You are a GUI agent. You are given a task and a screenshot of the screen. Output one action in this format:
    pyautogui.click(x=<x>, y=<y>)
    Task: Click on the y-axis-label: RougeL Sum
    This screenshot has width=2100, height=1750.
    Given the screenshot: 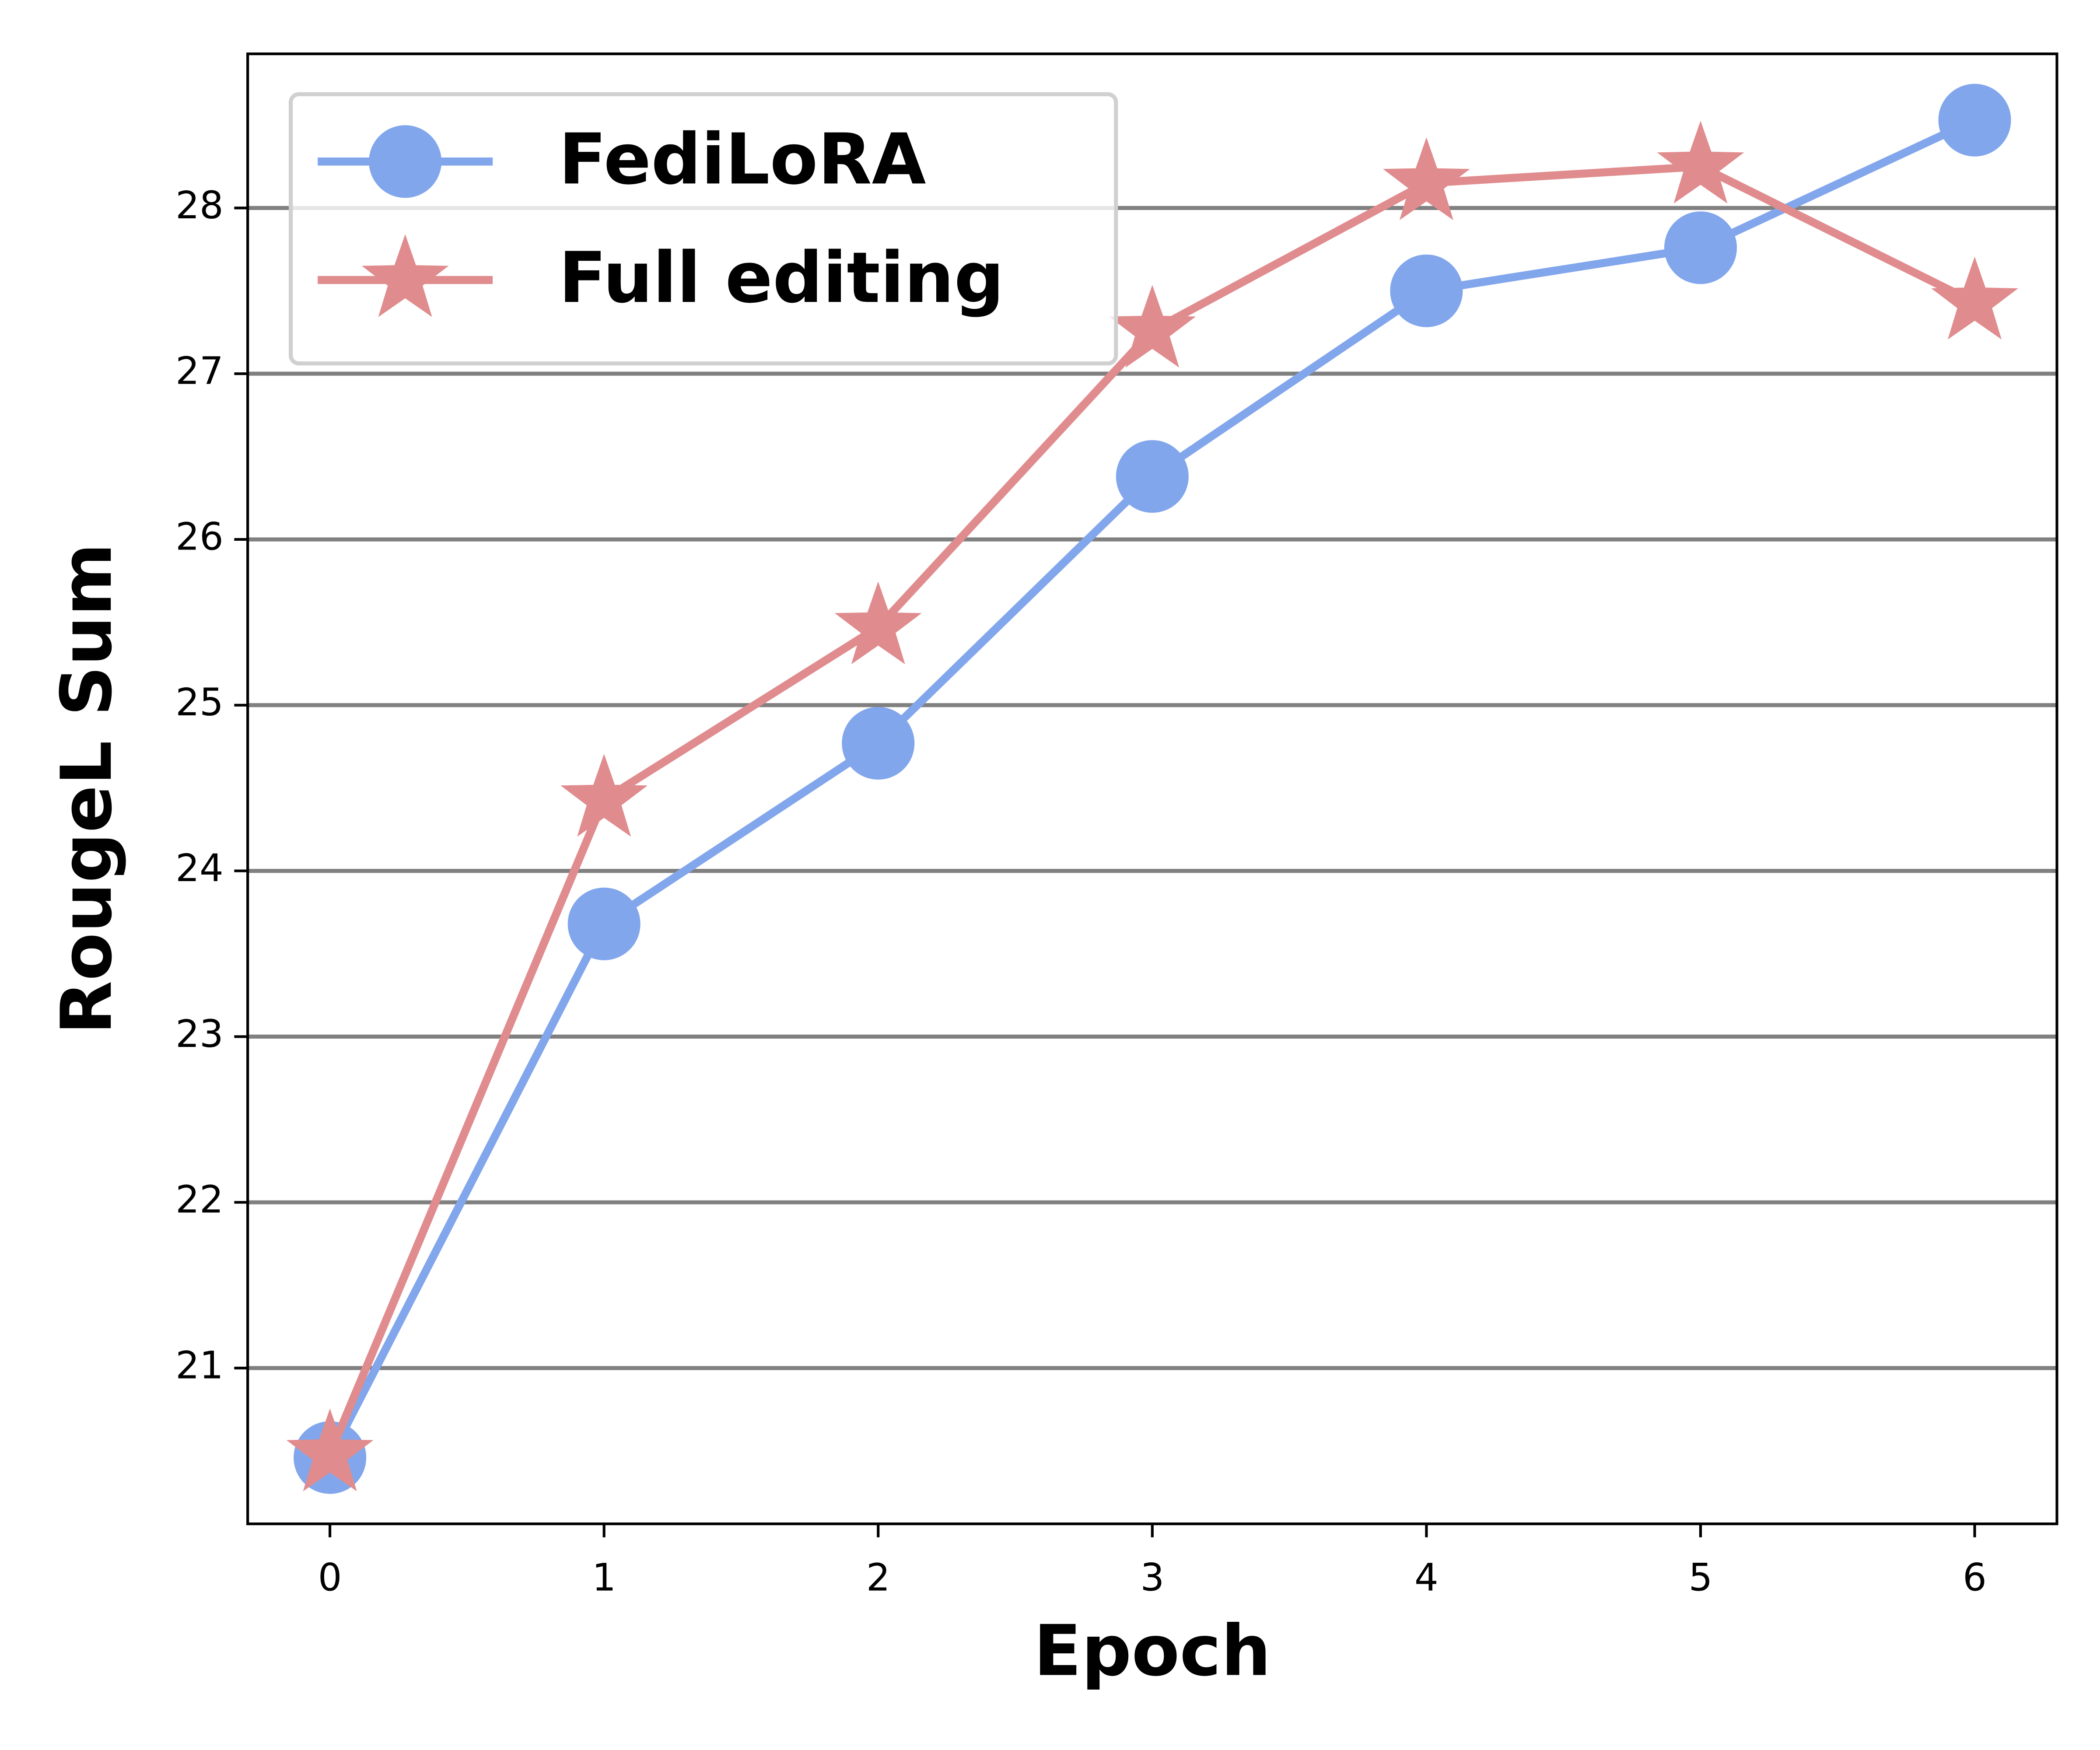 What is the action you would take?
    pyautogui.click(x=86, y=789)
    